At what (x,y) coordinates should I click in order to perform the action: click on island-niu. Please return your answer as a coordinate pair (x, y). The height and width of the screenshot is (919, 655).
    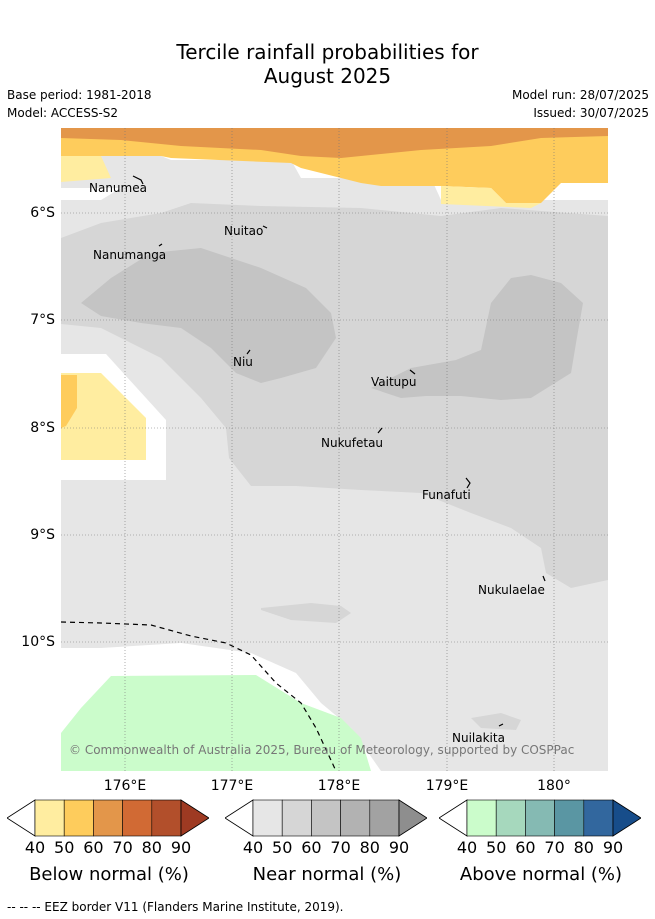
    Looking at the image, I should click on (248, 352).